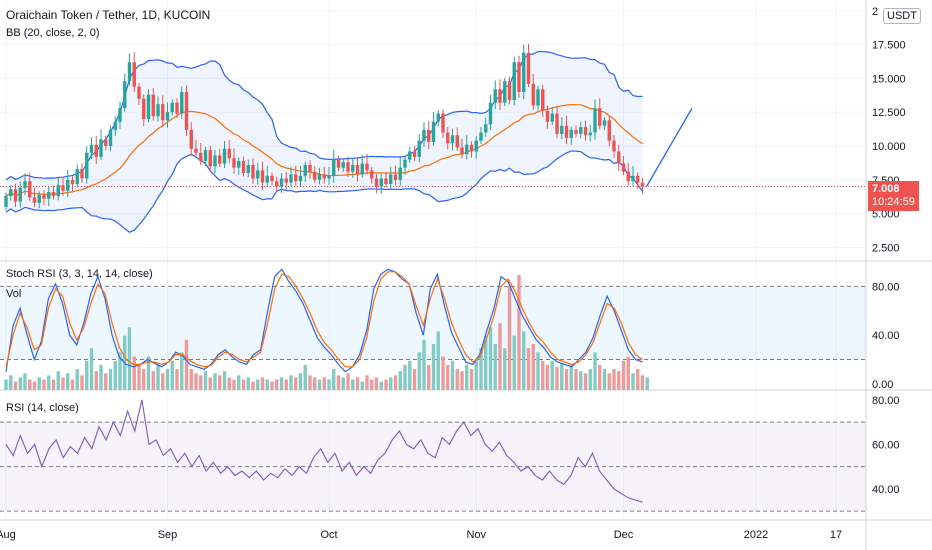 The width and height of the screenshot is (932, 550). I want to click on price-tick-label: 5.000, so click(886, 215).